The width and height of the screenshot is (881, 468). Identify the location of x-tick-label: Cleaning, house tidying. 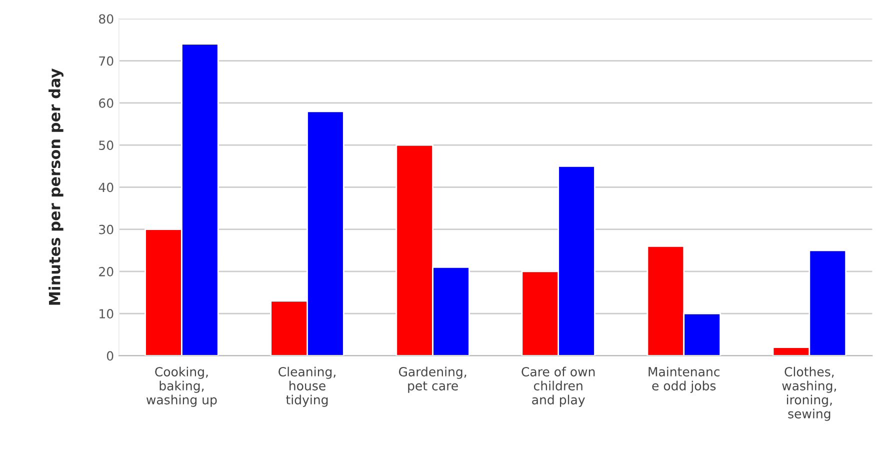
(307, 386).